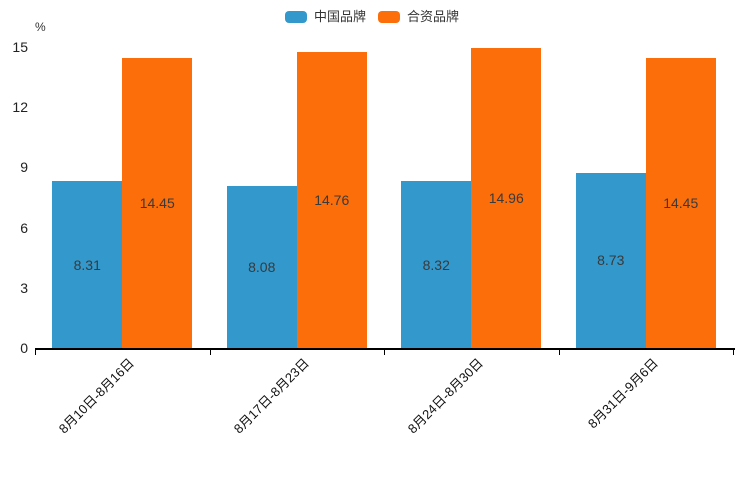  I want to click on bar-value-label-series0-cat0: 8.31, so click(87, 264).